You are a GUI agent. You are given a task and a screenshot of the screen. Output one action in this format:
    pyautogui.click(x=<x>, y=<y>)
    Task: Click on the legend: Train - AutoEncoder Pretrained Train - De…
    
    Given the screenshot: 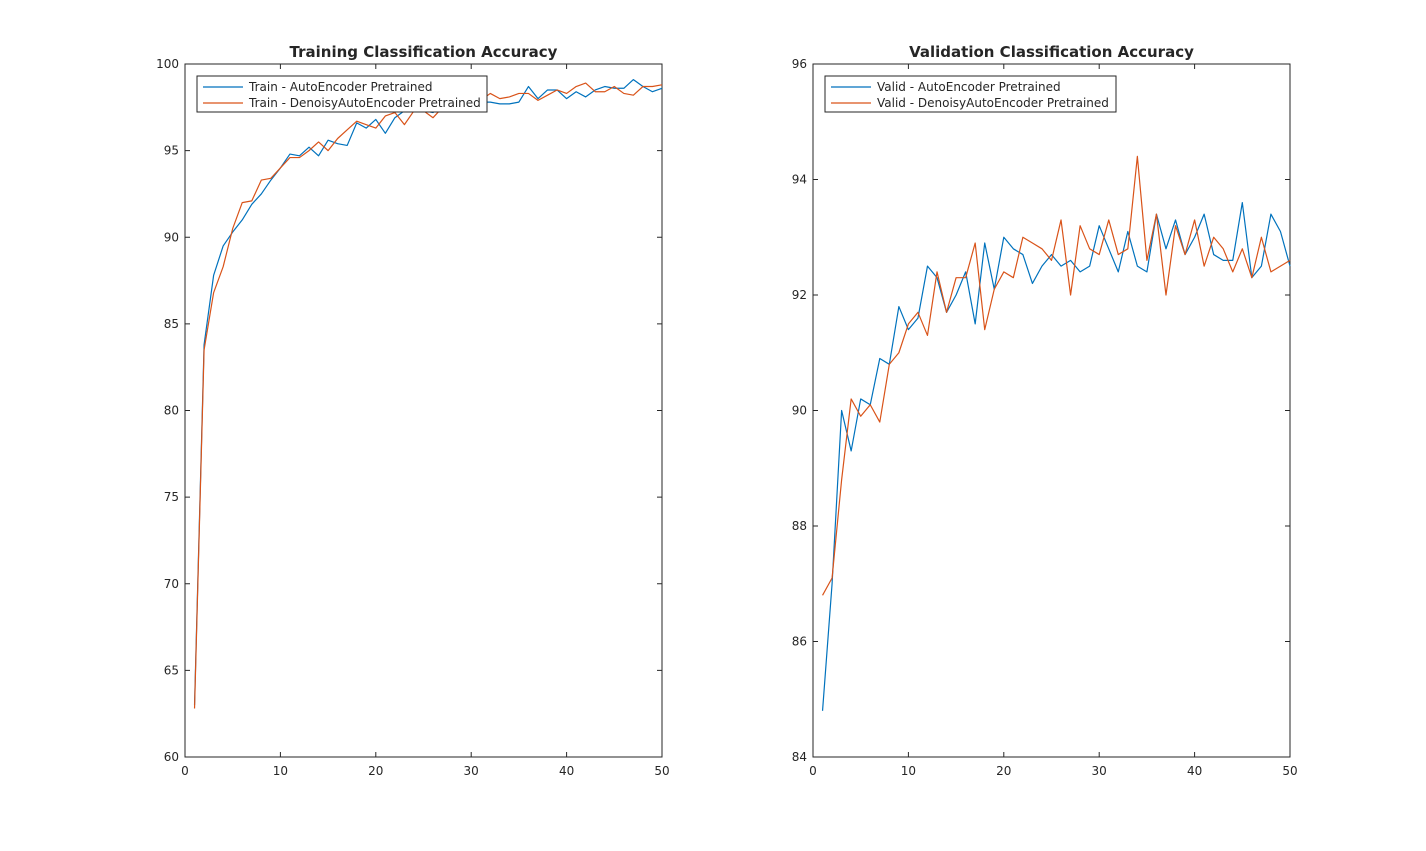 What is the action you would take?
    pyautogui.click(x=342, y=94)
    